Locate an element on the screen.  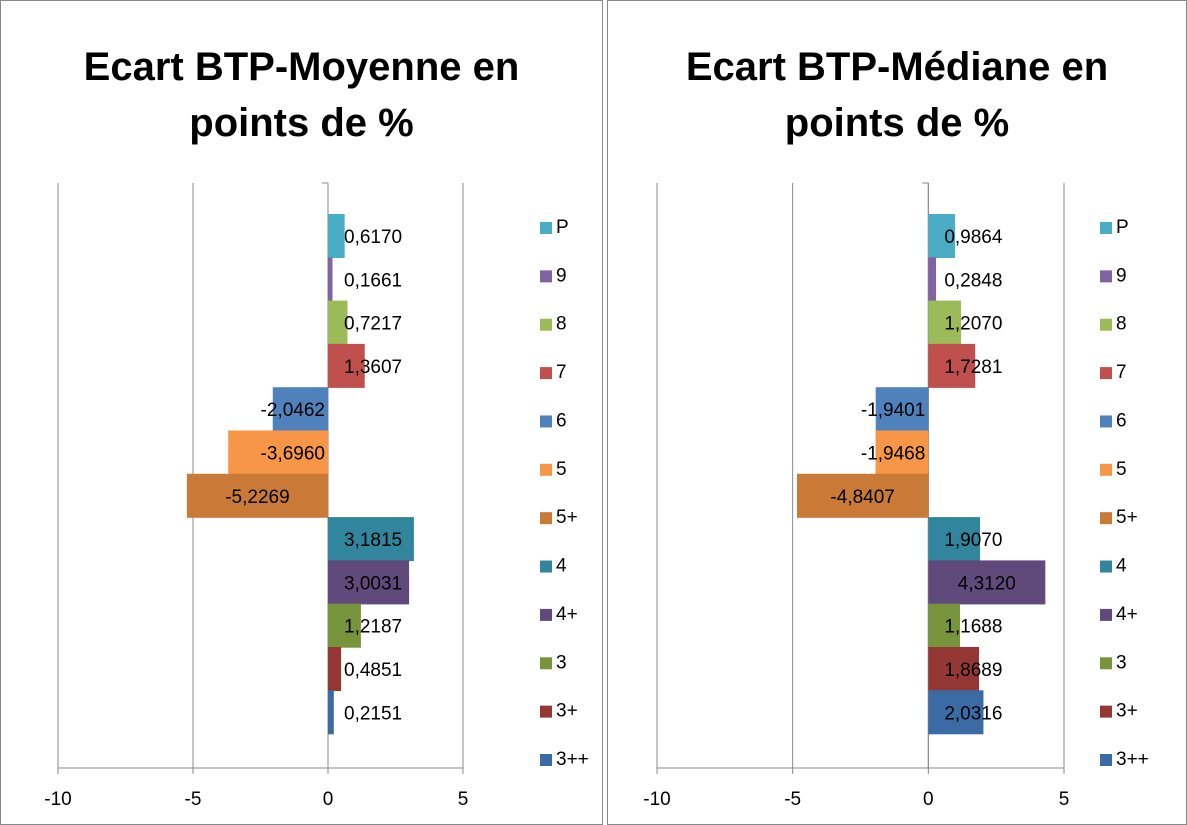
data-label: 1,2070 is located at coordinates (973, 324).